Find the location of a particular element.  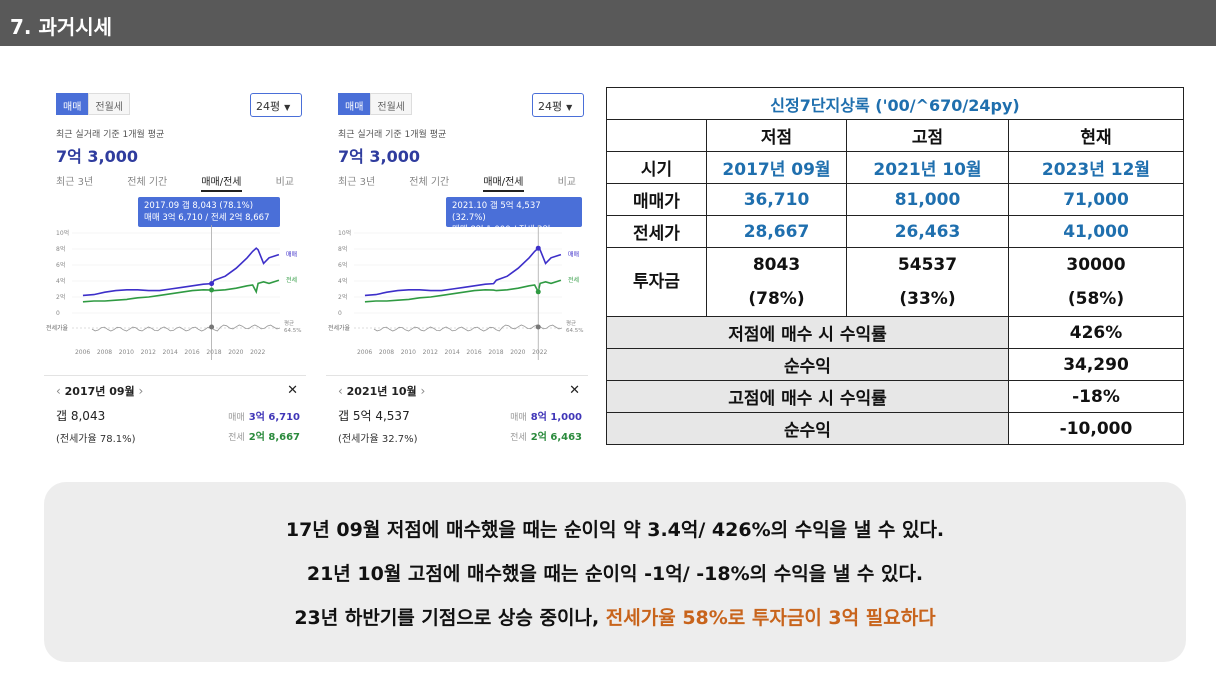

summary-value: 34,290 is located at coordinates (1096, 364).